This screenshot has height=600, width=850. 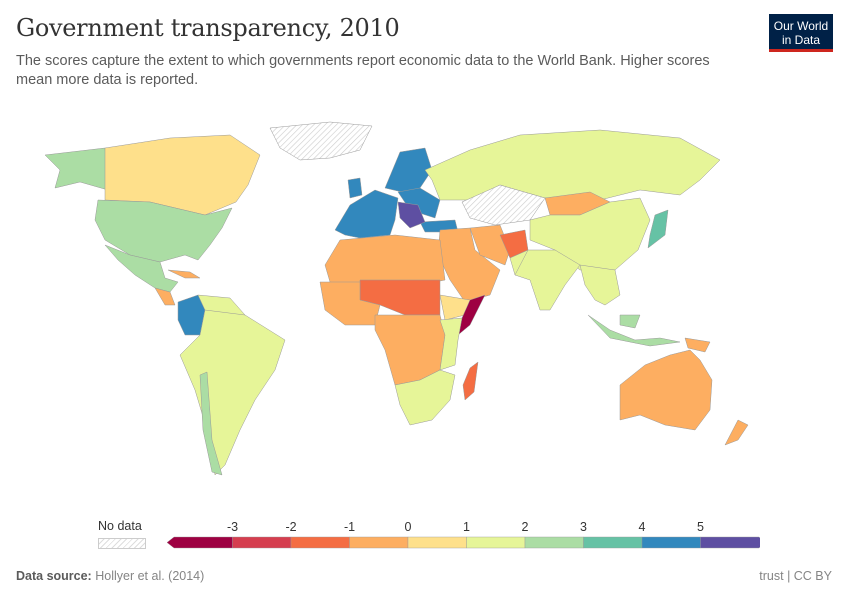 I want to click on region-indonesia, so click(x=634, y=330).